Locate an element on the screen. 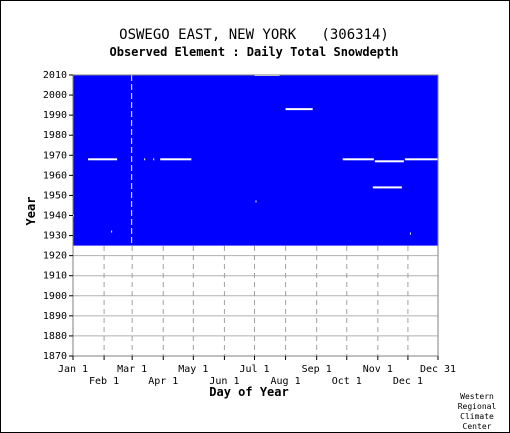  x-tick-label: Nov 1 is located at coordinates (378, 369).